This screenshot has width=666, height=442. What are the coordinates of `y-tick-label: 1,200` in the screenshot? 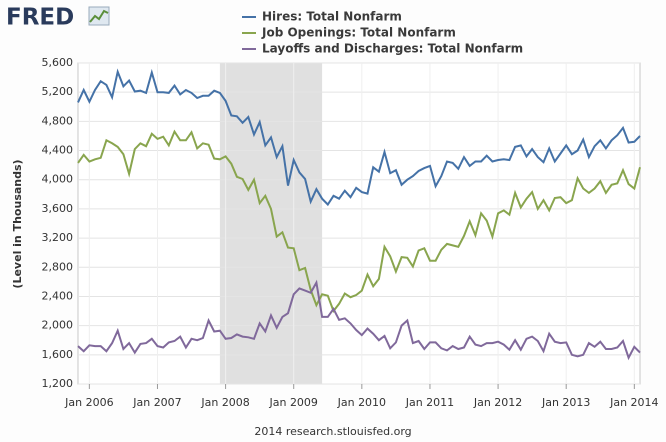 It's located at (58, 383).